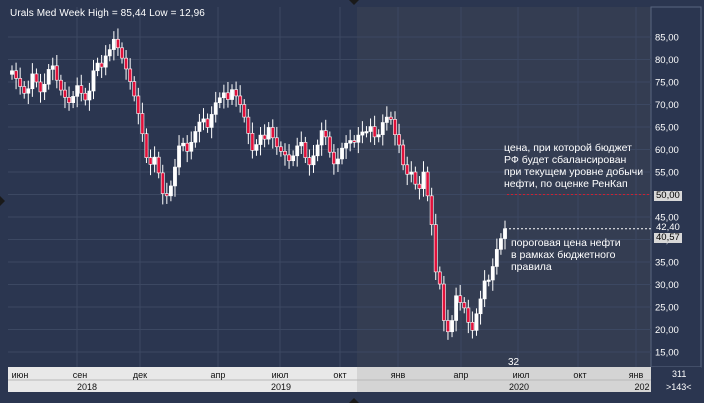  I want to click on scroll-down-arrow-icon, so click(354, 400).